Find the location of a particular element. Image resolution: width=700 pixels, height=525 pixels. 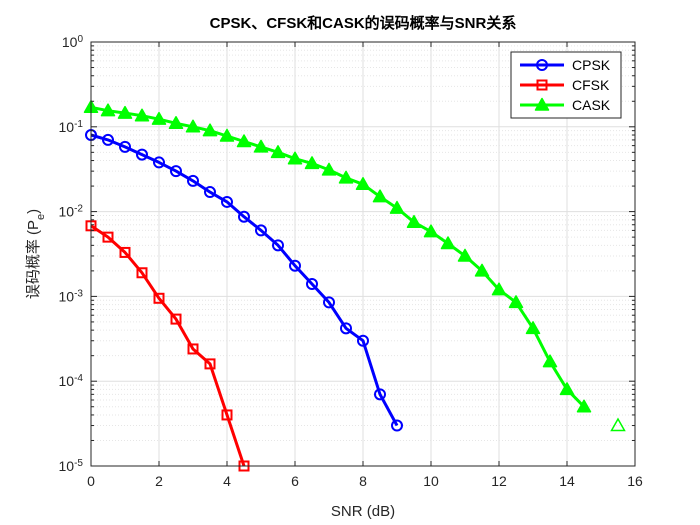

legend-item-cpsk: CPSK is located at coordinates (565, 65).